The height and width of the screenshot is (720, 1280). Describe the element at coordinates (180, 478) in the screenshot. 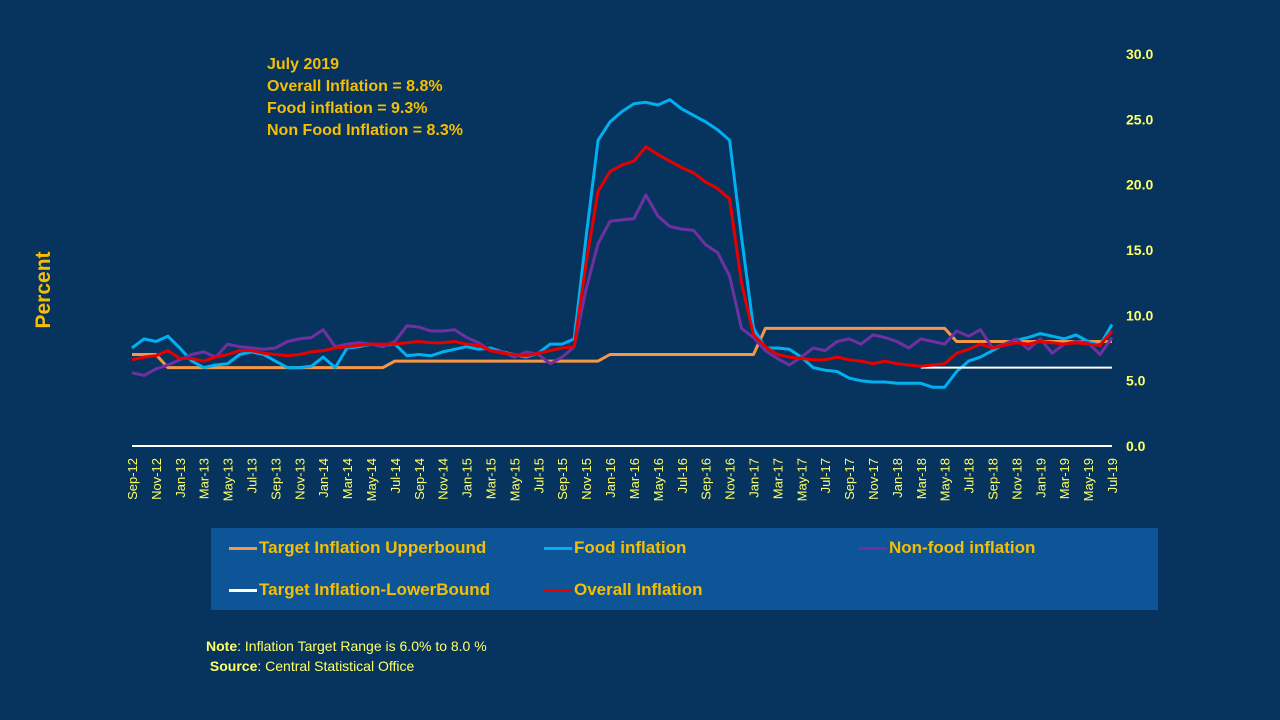

I see `x-tick-label: Jan-13` at that location.